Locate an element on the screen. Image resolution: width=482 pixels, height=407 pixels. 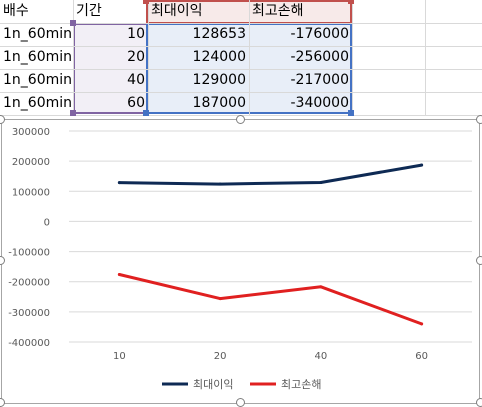
table-row: 1n_60min 40 129000 -217000 is located at coordinates (241, 81).